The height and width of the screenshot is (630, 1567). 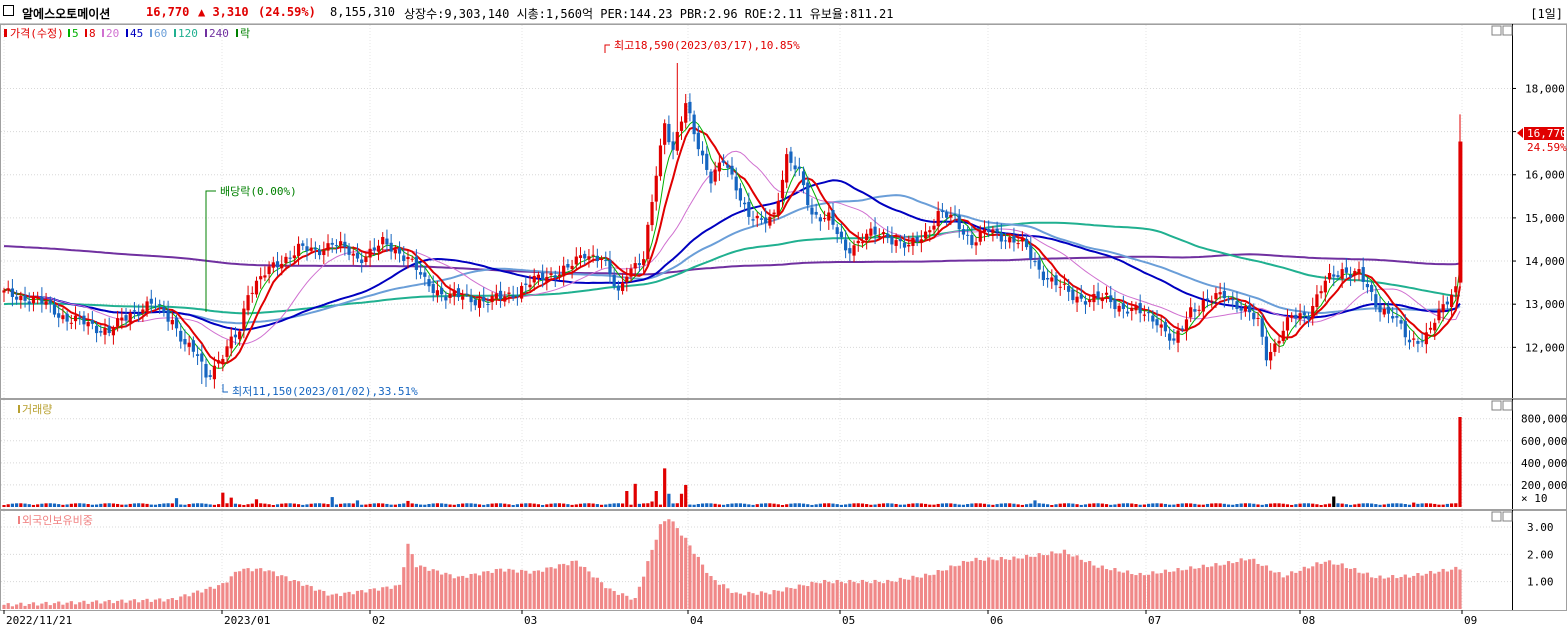 What do you see at coordinates (223, 12) in the screenshot?
I see `price-change: ▲ 3,310` at bounding box center [223, 12].